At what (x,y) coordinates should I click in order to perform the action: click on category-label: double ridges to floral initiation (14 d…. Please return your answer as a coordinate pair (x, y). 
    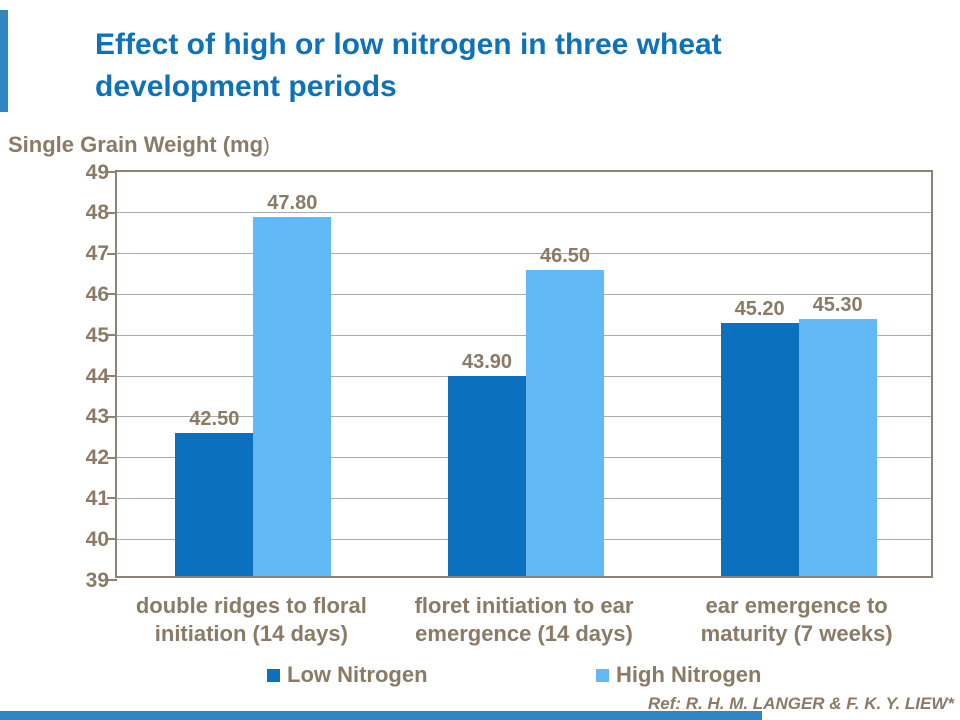
    Looking at the image, I should click on (251, 619).